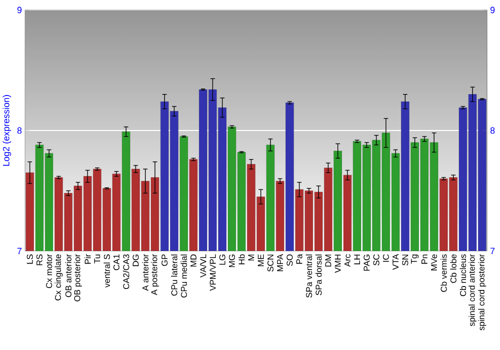  Describe the element at coordinates (347, 260) in the screenshot. I see `x-tick-label: Arc` at that location.